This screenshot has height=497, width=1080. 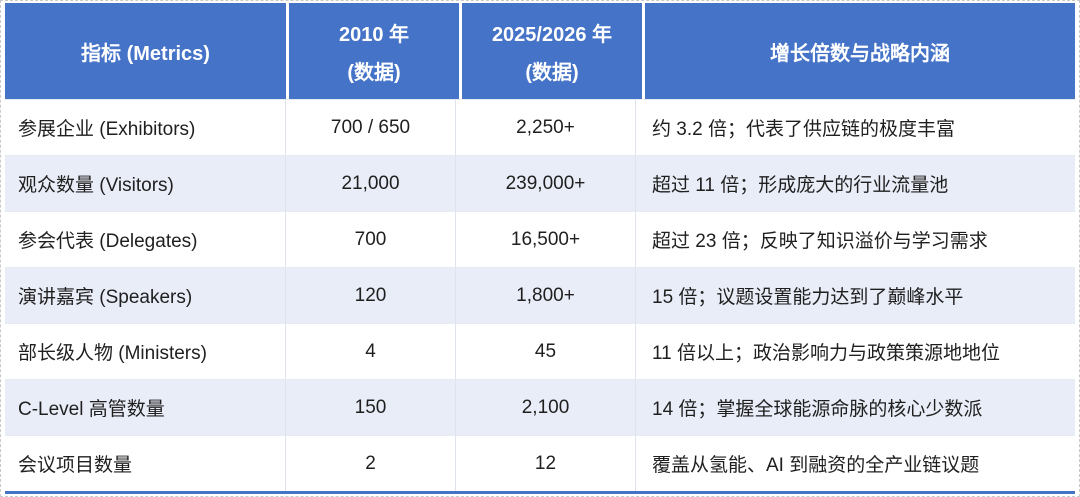 I want to click on header-2010-sub: (数据), so click(x=374, y=72).